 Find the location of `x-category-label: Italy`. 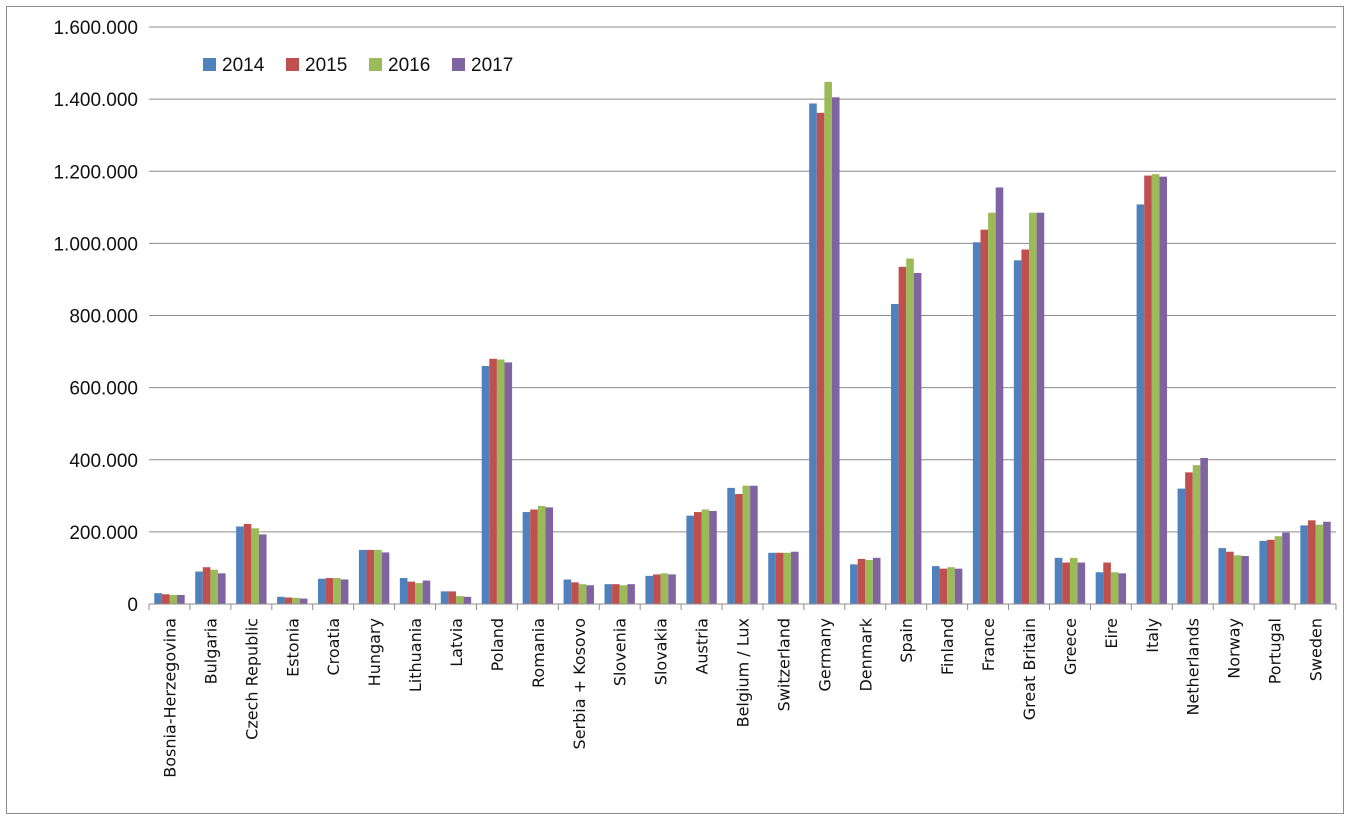

x-category-label: Italy is located at coordinates (1152, 635).